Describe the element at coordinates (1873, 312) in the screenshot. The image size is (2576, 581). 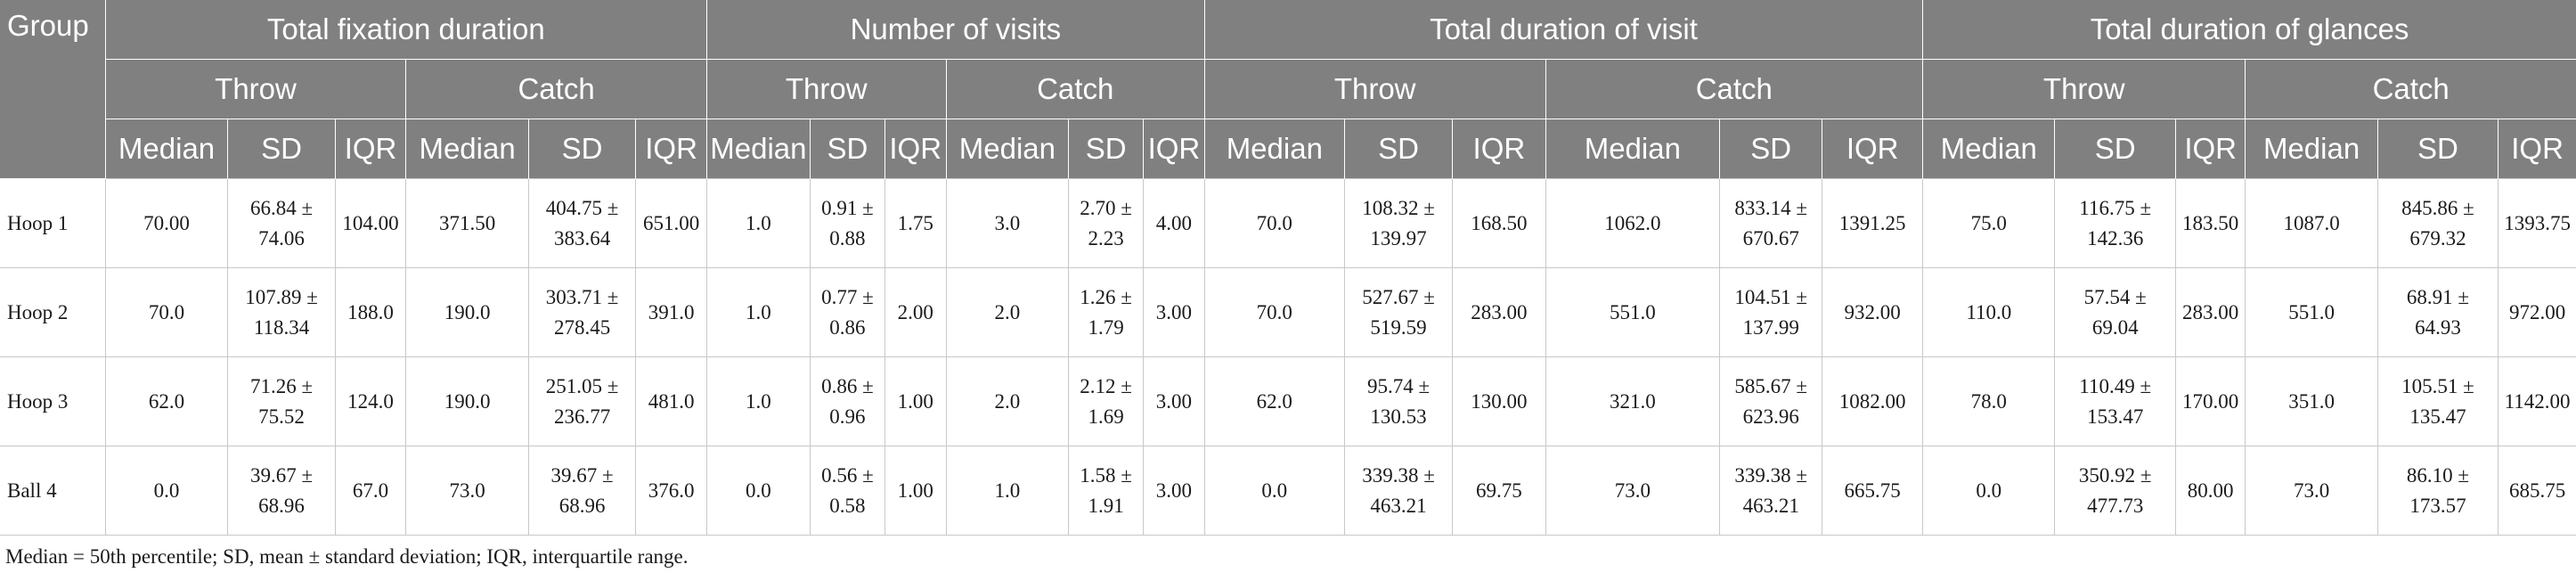
I see `iqr-cell: 932.00` at that location.